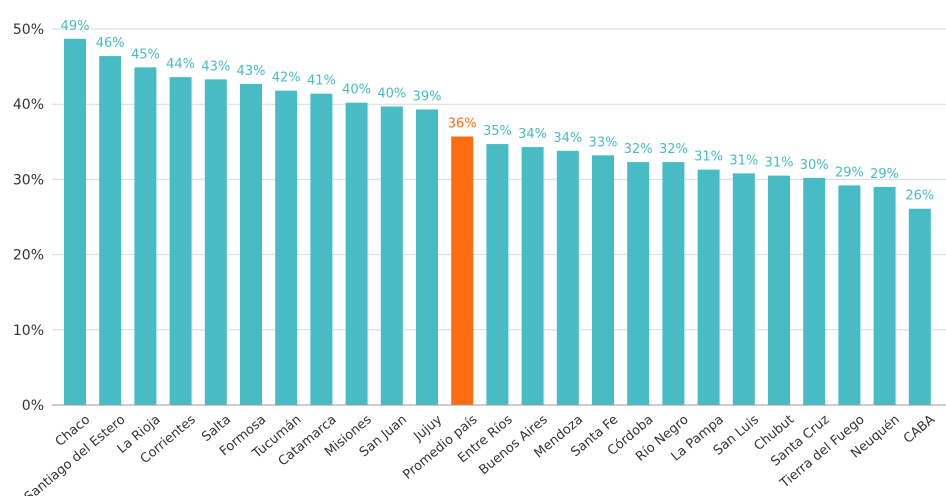 The width and height of the screenshot is (946, 496). I want to click on y-tick-label: 0%, so click(33, 406).